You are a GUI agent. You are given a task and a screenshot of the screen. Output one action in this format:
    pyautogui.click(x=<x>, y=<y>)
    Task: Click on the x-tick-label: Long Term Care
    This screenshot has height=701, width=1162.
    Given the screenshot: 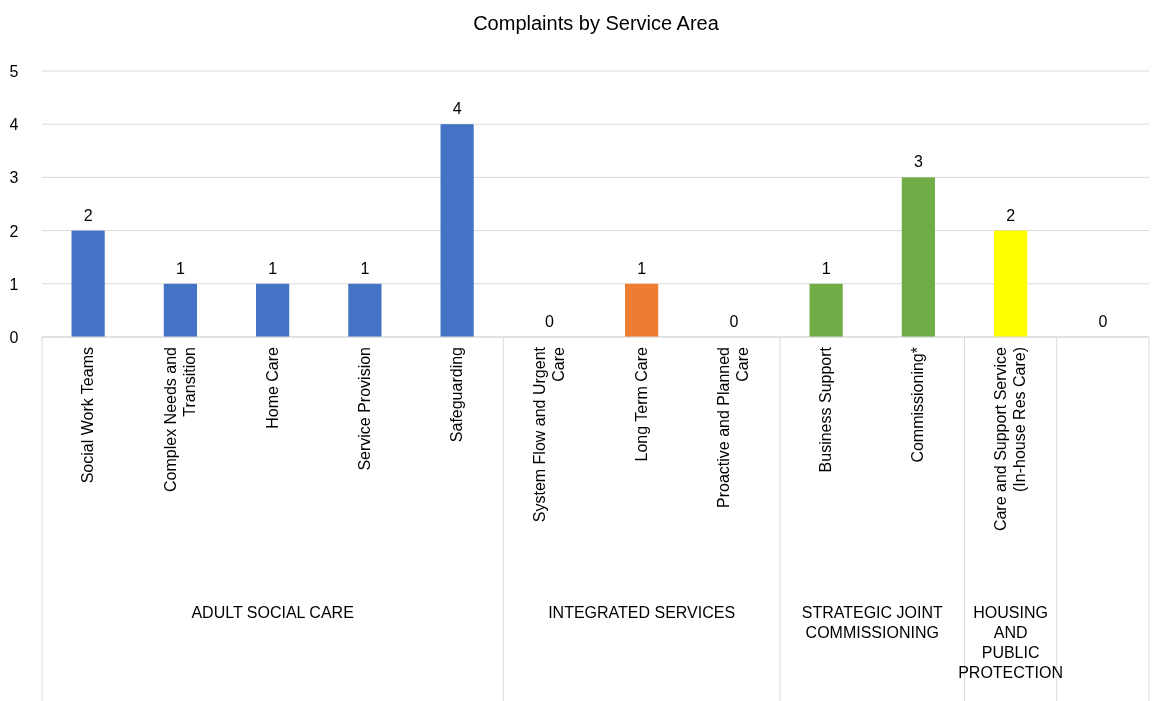 What is the action you would take?
    pyautogui.click(x=641, y=404)
    